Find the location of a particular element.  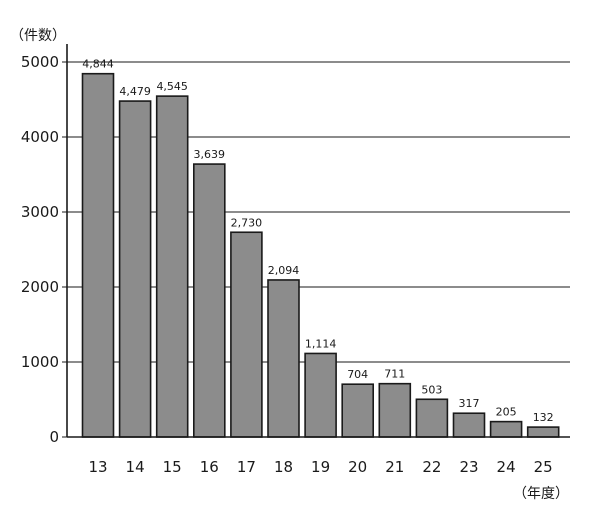

x-tick-label-23: 23 is located at coordinates (468, 467).